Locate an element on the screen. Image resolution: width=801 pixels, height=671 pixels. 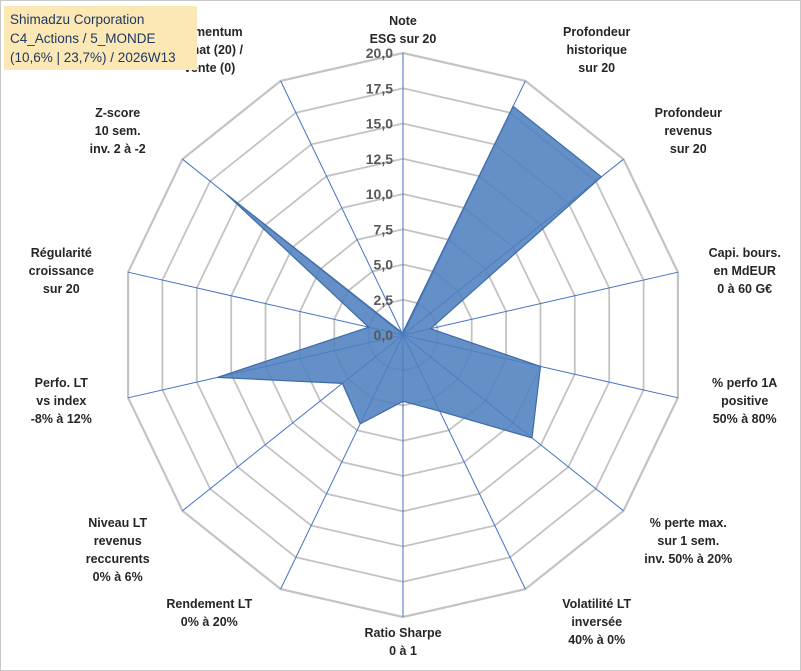
axis-label-line: 0 à 1 is located at coordinates (403, 651).